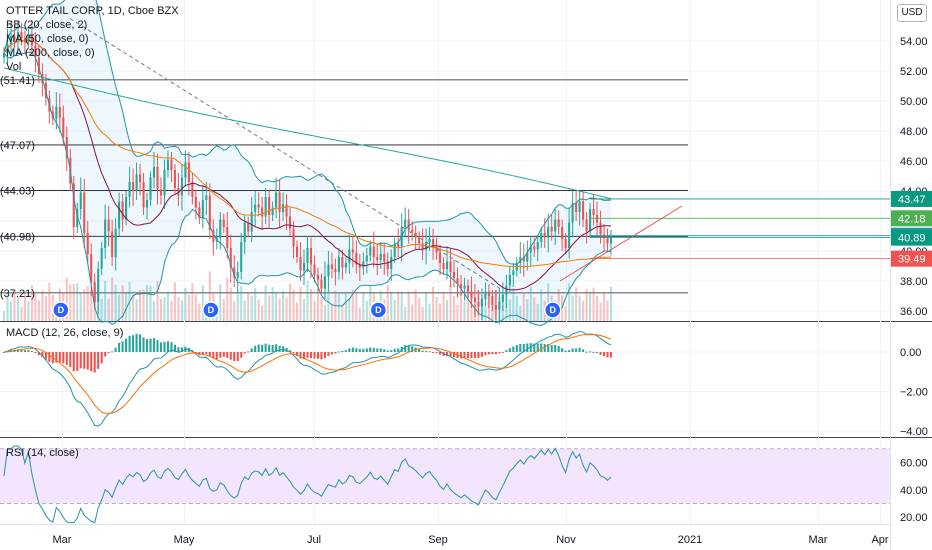  I want to click on price-tag-0: 43.47, so click(911, 198).